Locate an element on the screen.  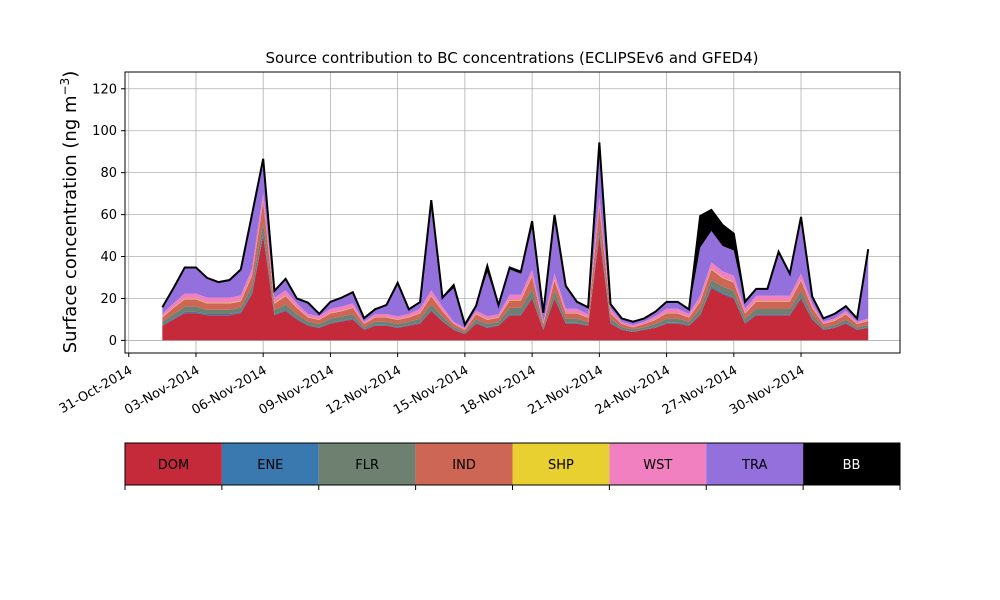
legend-swatch-tra is located at coordinates (755, 464).